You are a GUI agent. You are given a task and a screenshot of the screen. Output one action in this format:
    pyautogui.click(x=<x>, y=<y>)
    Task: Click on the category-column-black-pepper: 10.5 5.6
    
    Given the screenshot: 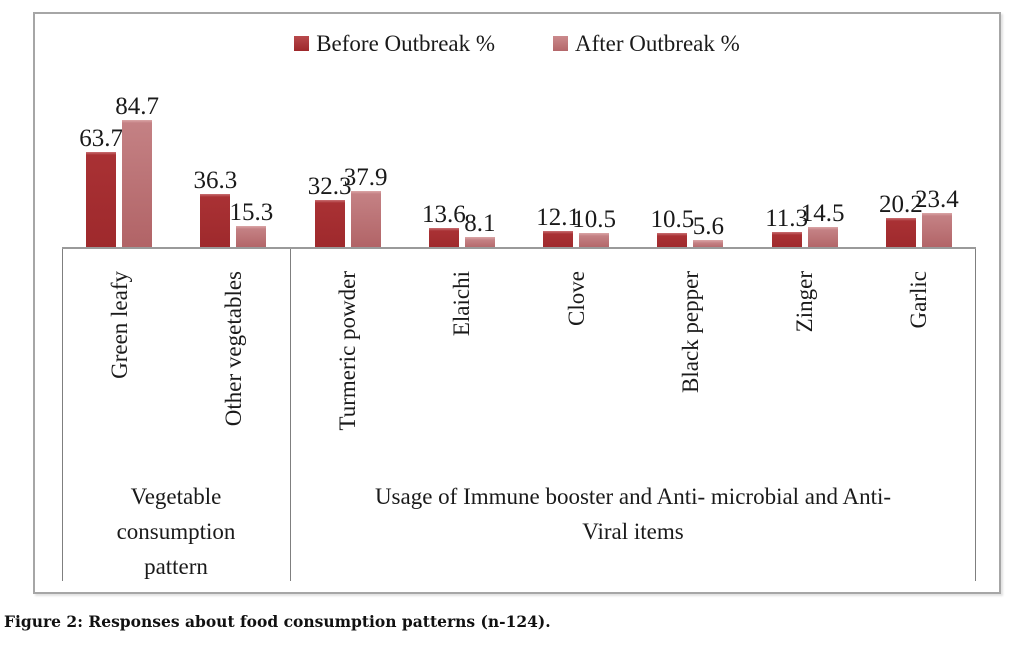 What is the action you would take?
    pyautogui.click(x=690, y=131)
    